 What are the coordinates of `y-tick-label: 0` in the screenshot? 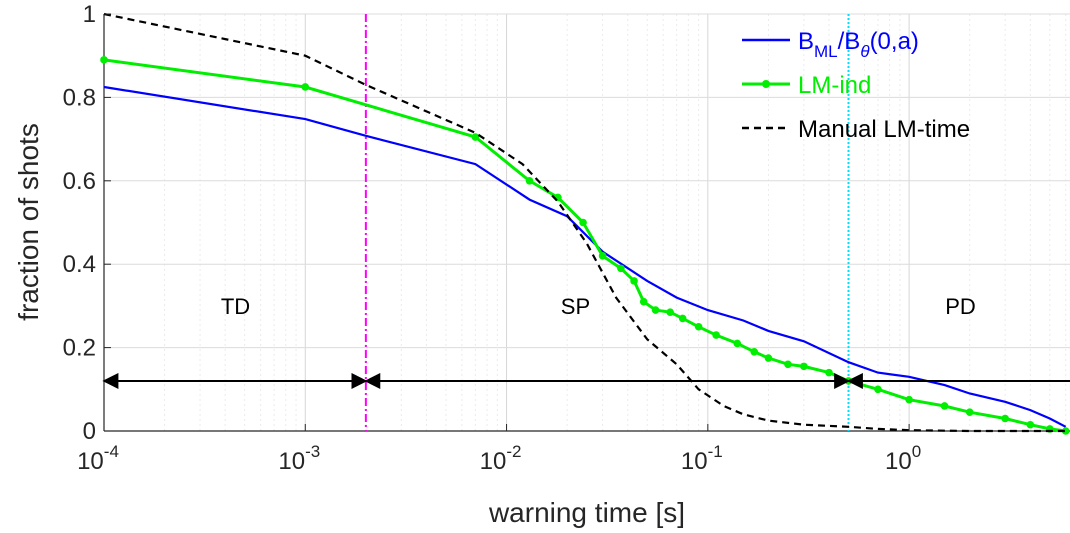 It's located at (89, 431).